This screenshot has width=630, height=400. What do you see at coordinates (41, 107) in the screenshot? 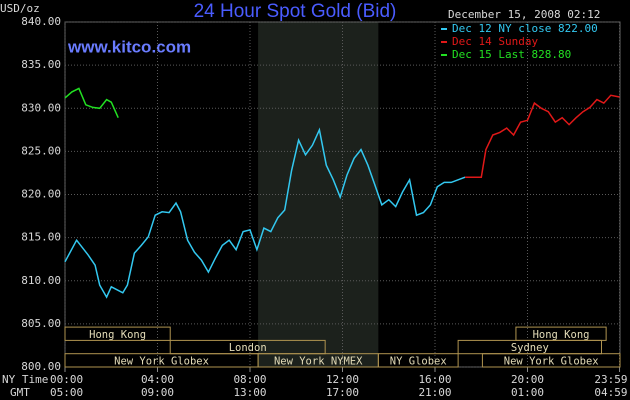
I see `y-tick-label: 830.00` at bounding box center [41, 107].